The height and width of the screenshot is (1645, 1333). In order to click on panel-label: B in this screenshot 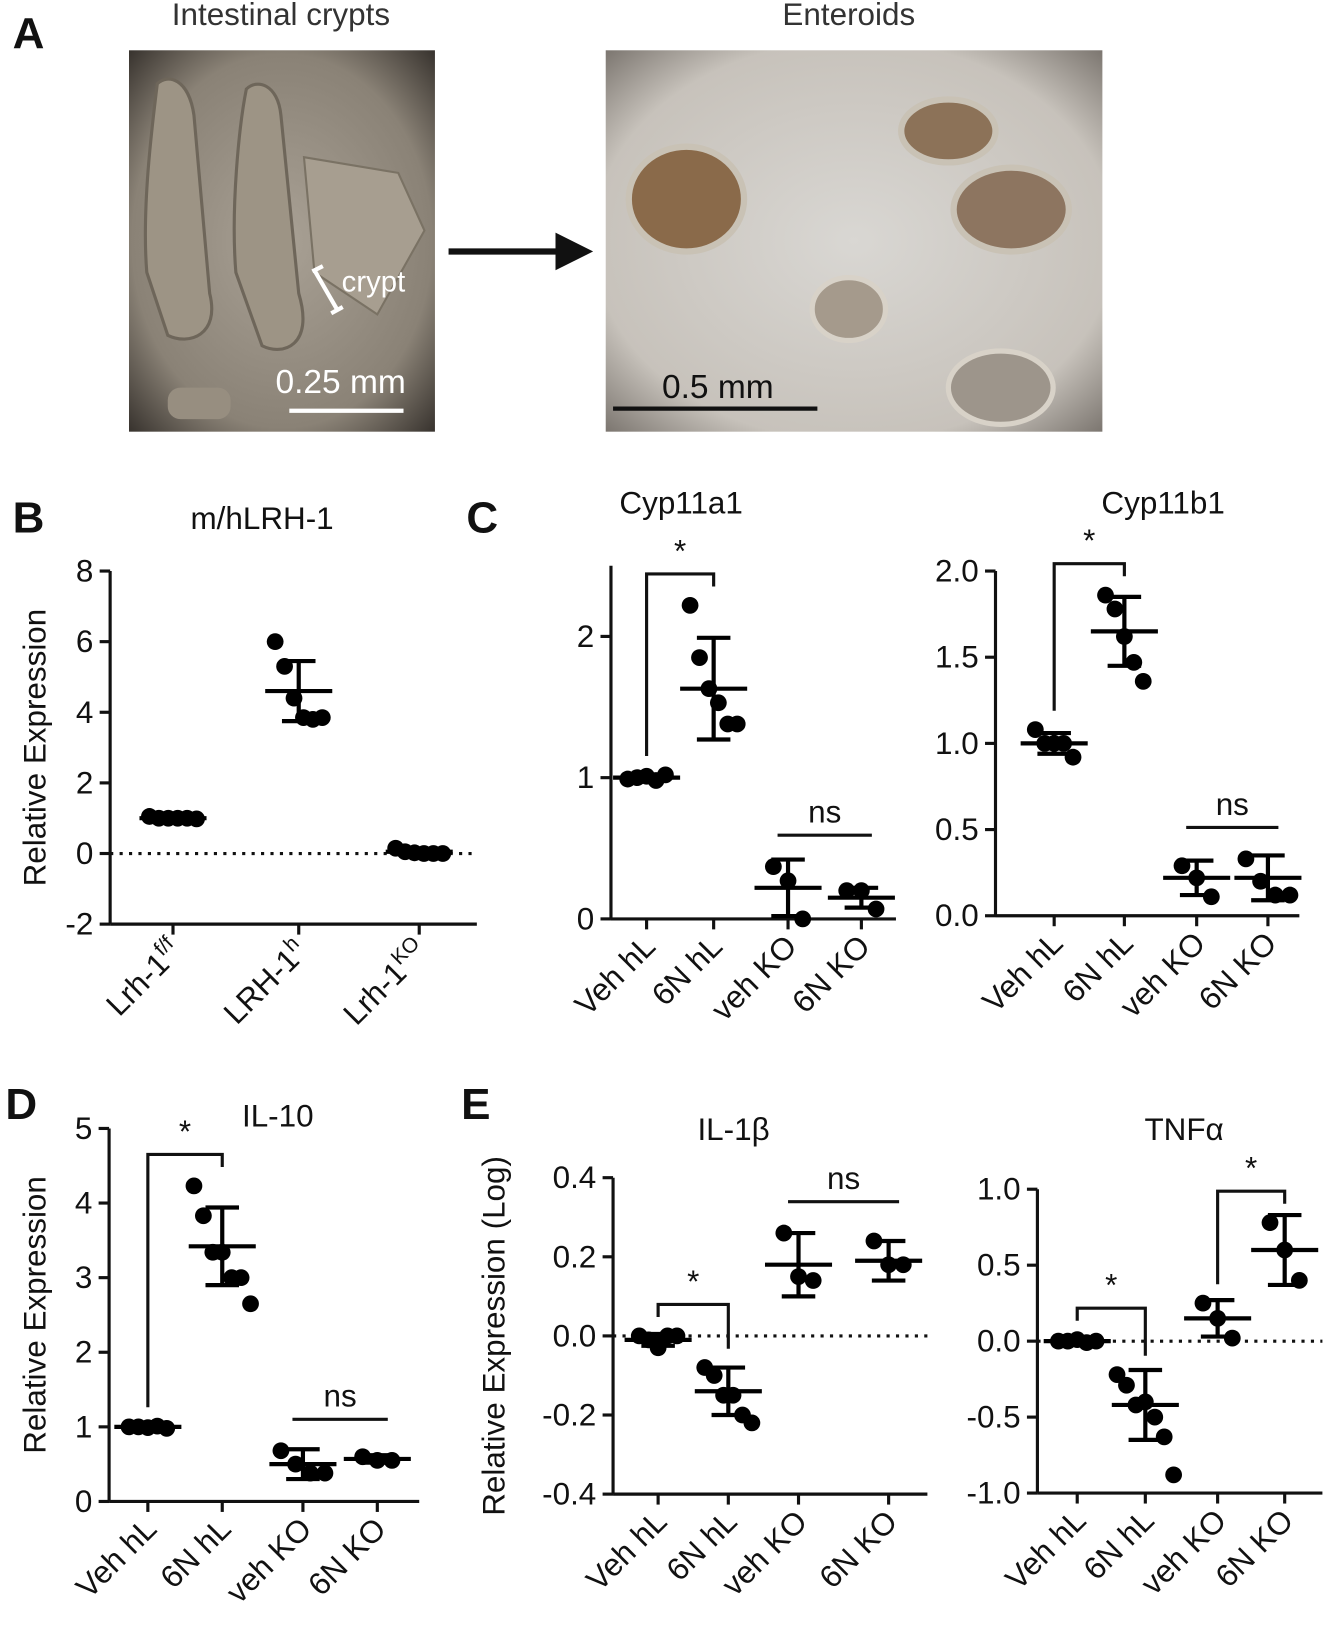, I will do `click(29, 517)`.